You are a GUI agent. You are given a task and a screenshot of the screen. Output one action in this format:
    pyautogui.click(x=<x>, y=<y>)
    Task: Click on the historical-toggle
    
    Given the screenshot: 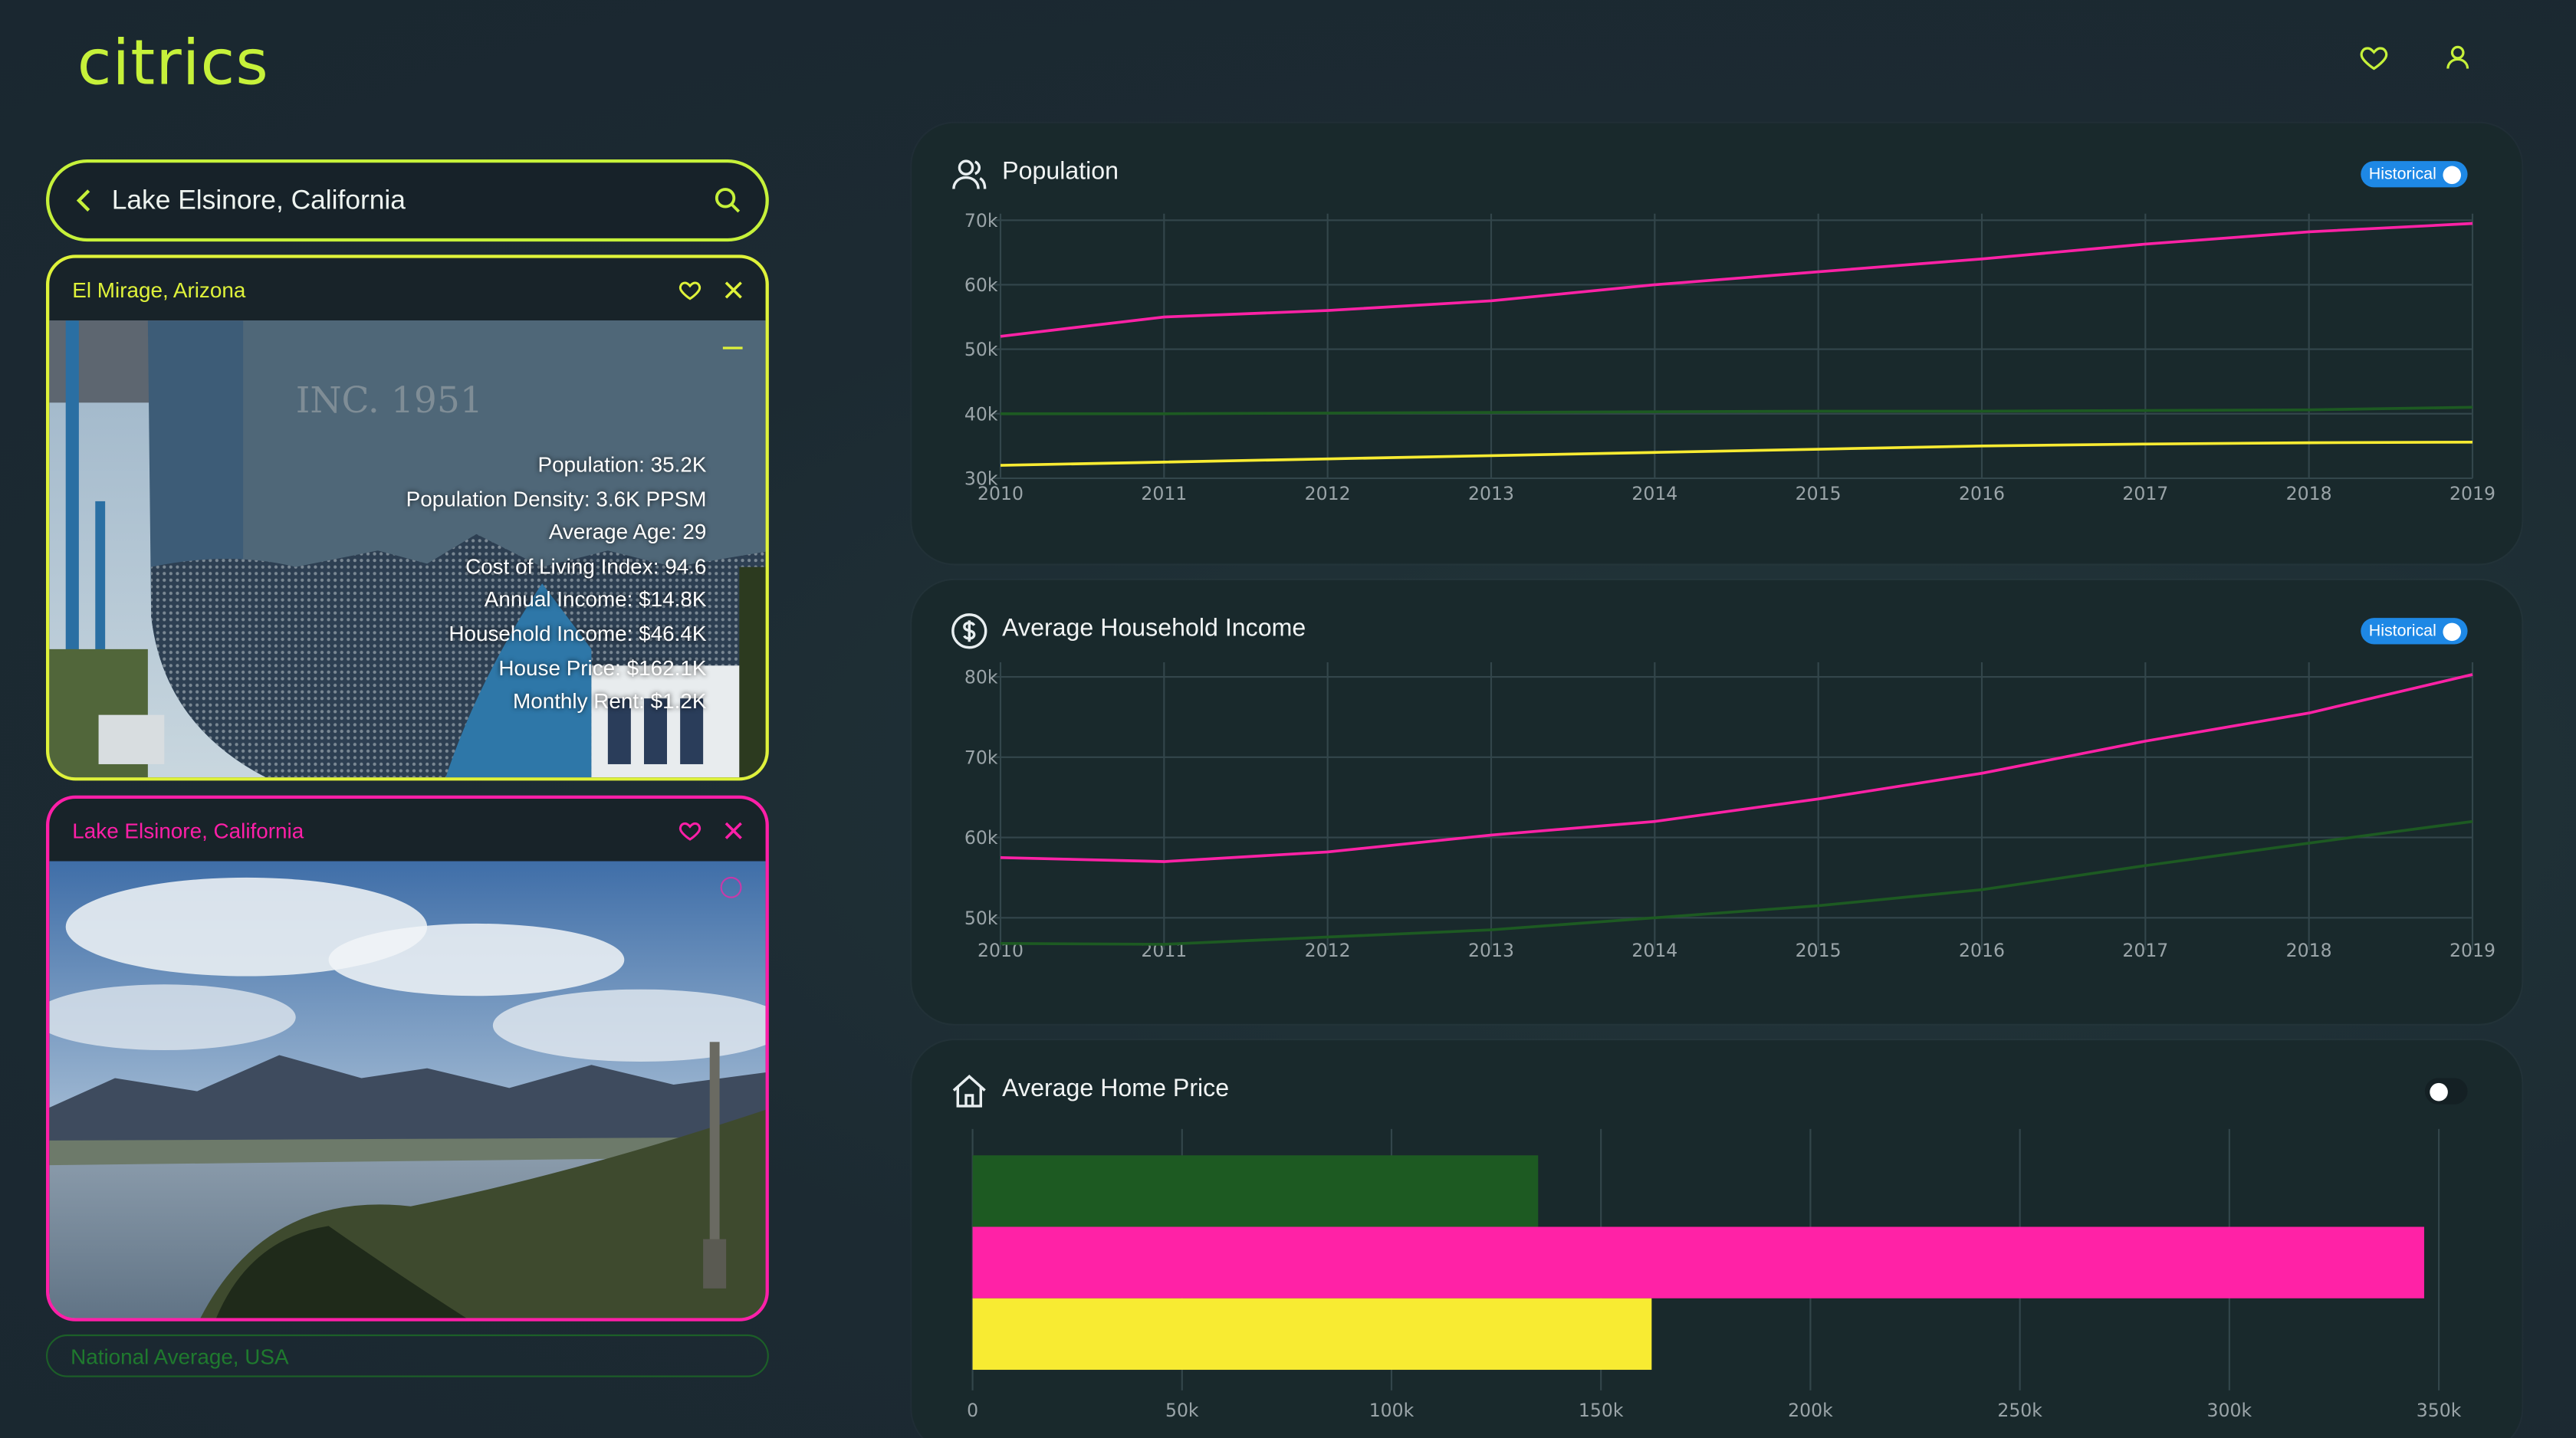 What is the action you would take?
    pyautogui.click(x=2446, y=1091)
    